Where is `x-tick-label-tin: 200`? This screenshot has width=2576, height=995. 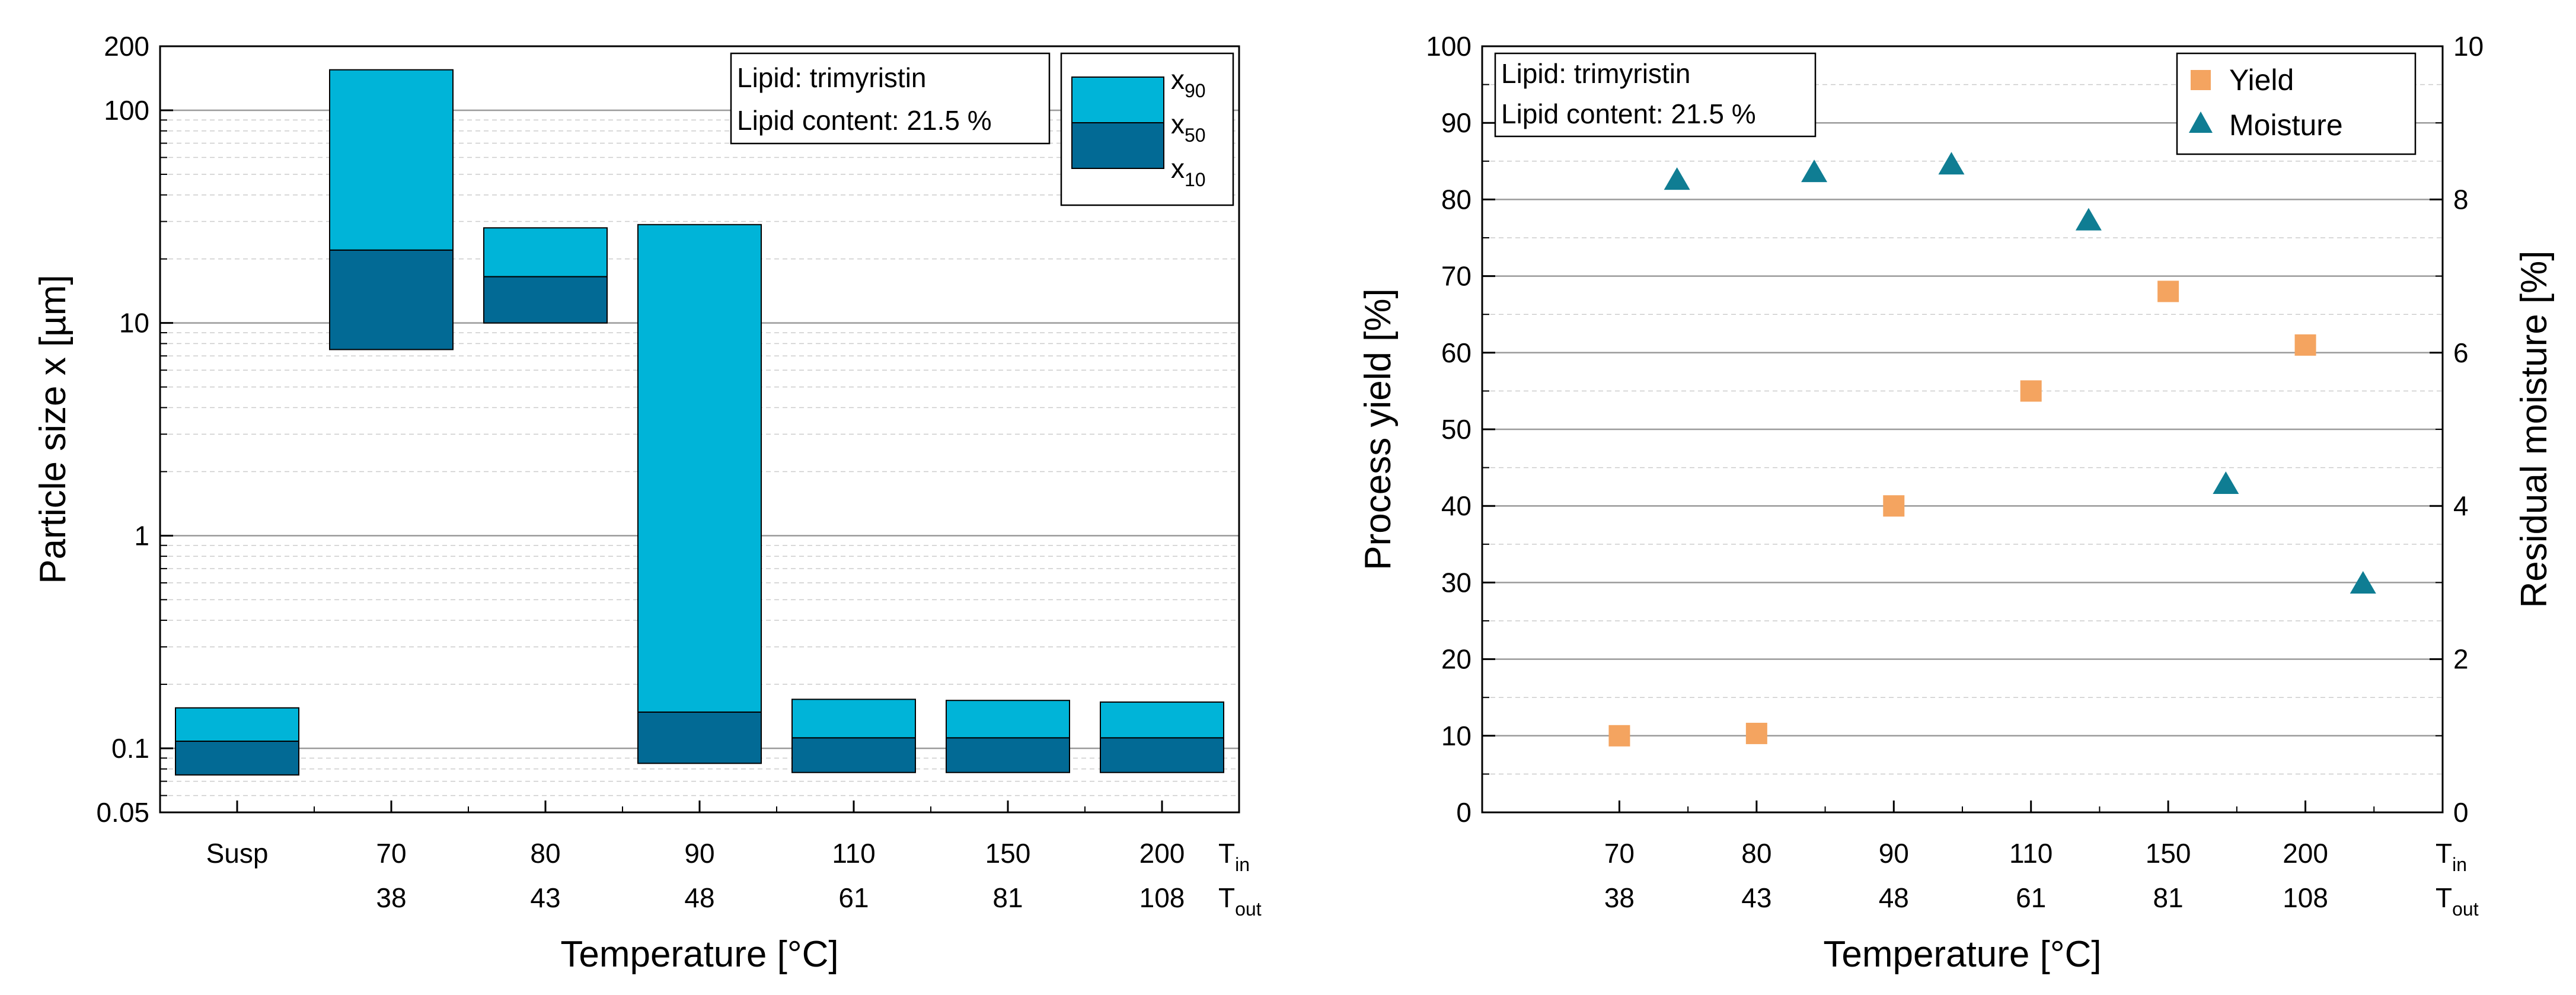 x-tick-label-tin: 200 is located at coordinates (2305, 853).